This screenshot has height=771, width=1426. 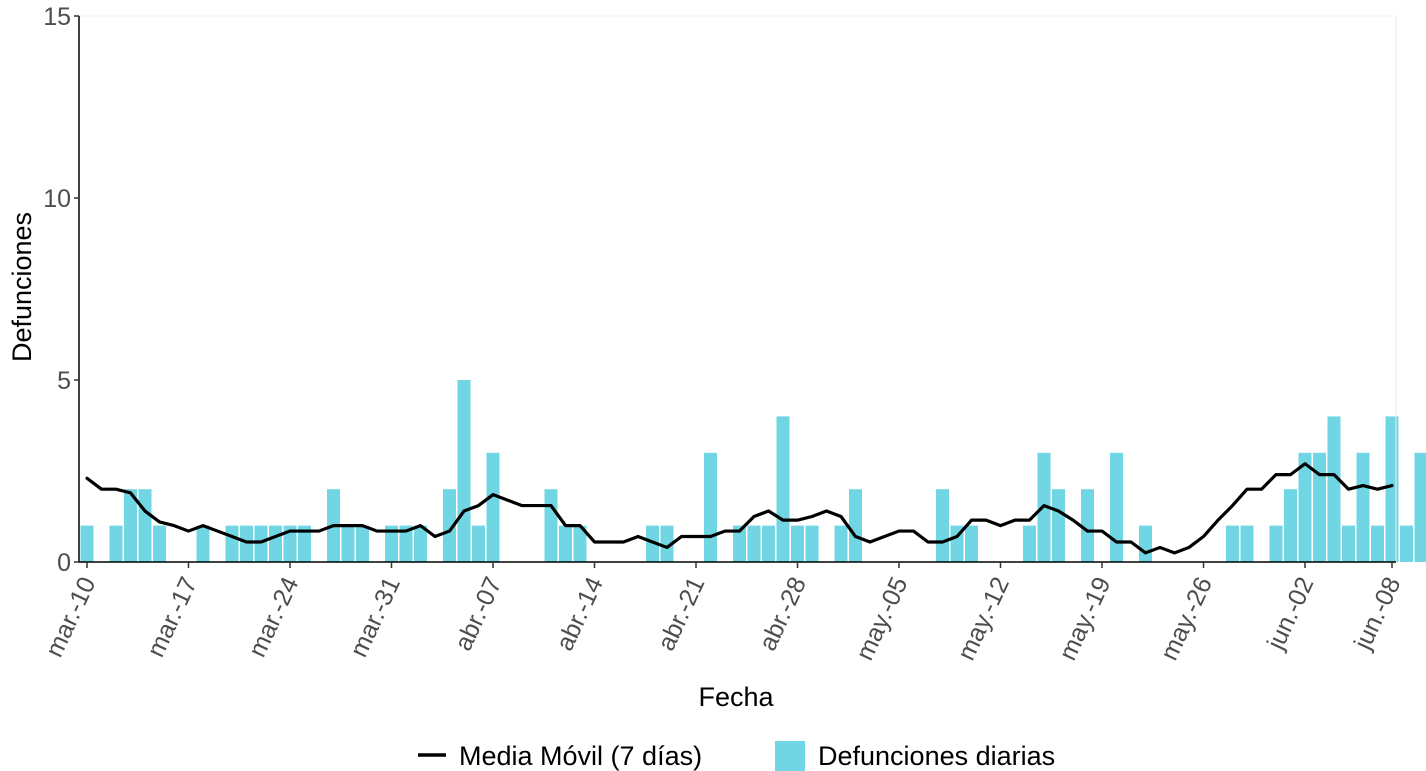 What do you see at coordinates (1186, 619) in the screenshot?
I see `x-tick-label: may.-26` at bounding box center [1186, 619].